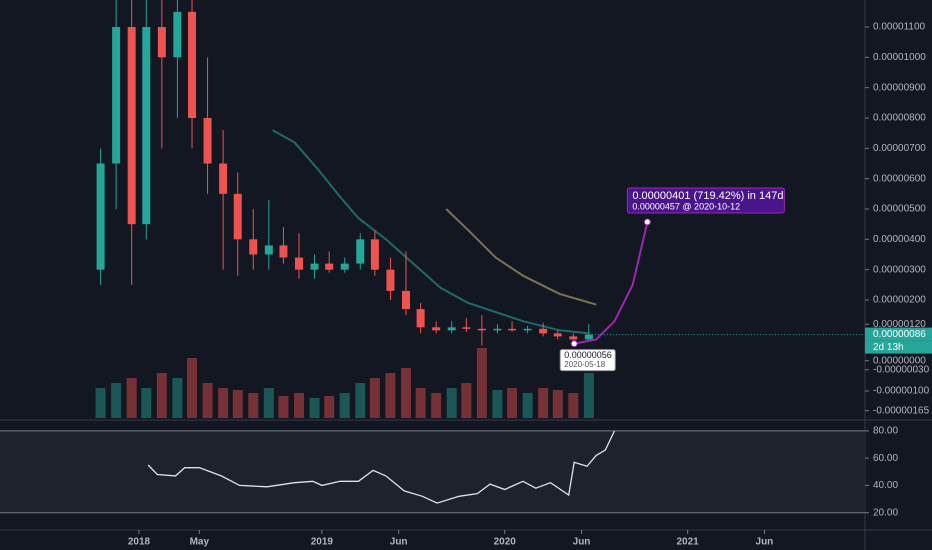  Describe the element at coordinates (584, 364) in the screenshot. I see `low-label-date: 2020-05-18` at that location.